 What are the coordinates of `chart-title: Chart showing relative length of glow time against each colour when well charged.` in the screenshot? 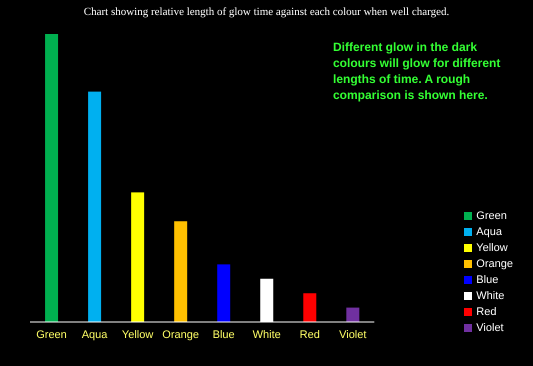 It's located at (266, 12).